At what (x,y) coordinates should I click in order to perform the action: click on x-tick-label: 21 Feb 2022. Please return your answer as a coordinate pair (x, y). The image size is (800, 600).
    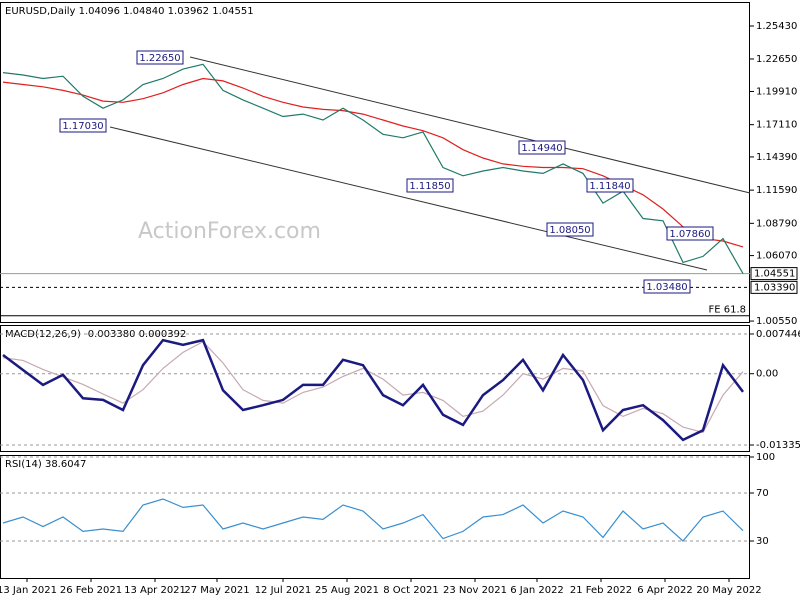
    Looking at the image, I should click on (601, 590).